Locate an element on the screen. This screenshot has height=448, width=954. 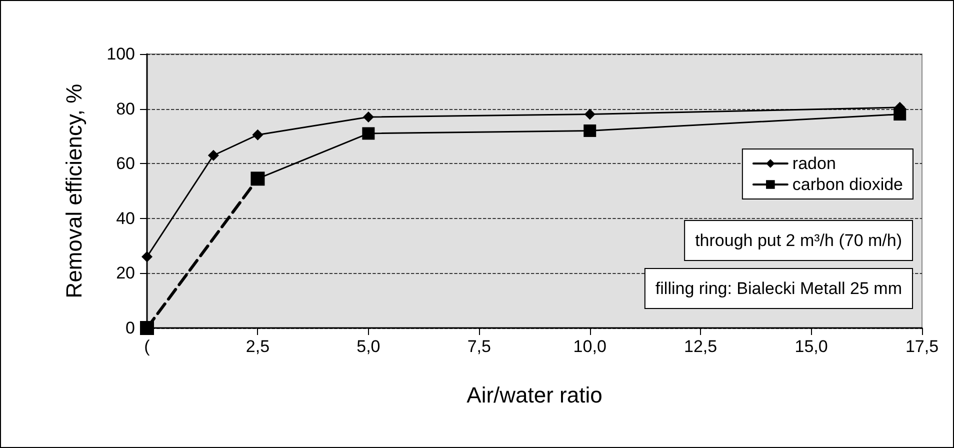
y-tick-label: 60 is located at coordinates (125, 164).